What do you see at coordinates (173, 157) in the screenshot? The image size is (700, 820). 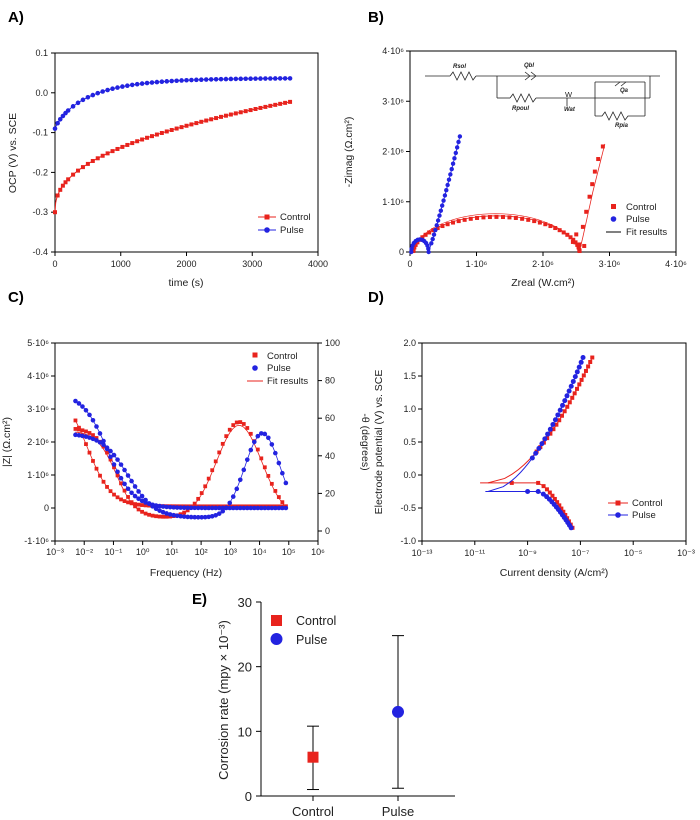 I see `control-line` at bounding box center [173, 157].